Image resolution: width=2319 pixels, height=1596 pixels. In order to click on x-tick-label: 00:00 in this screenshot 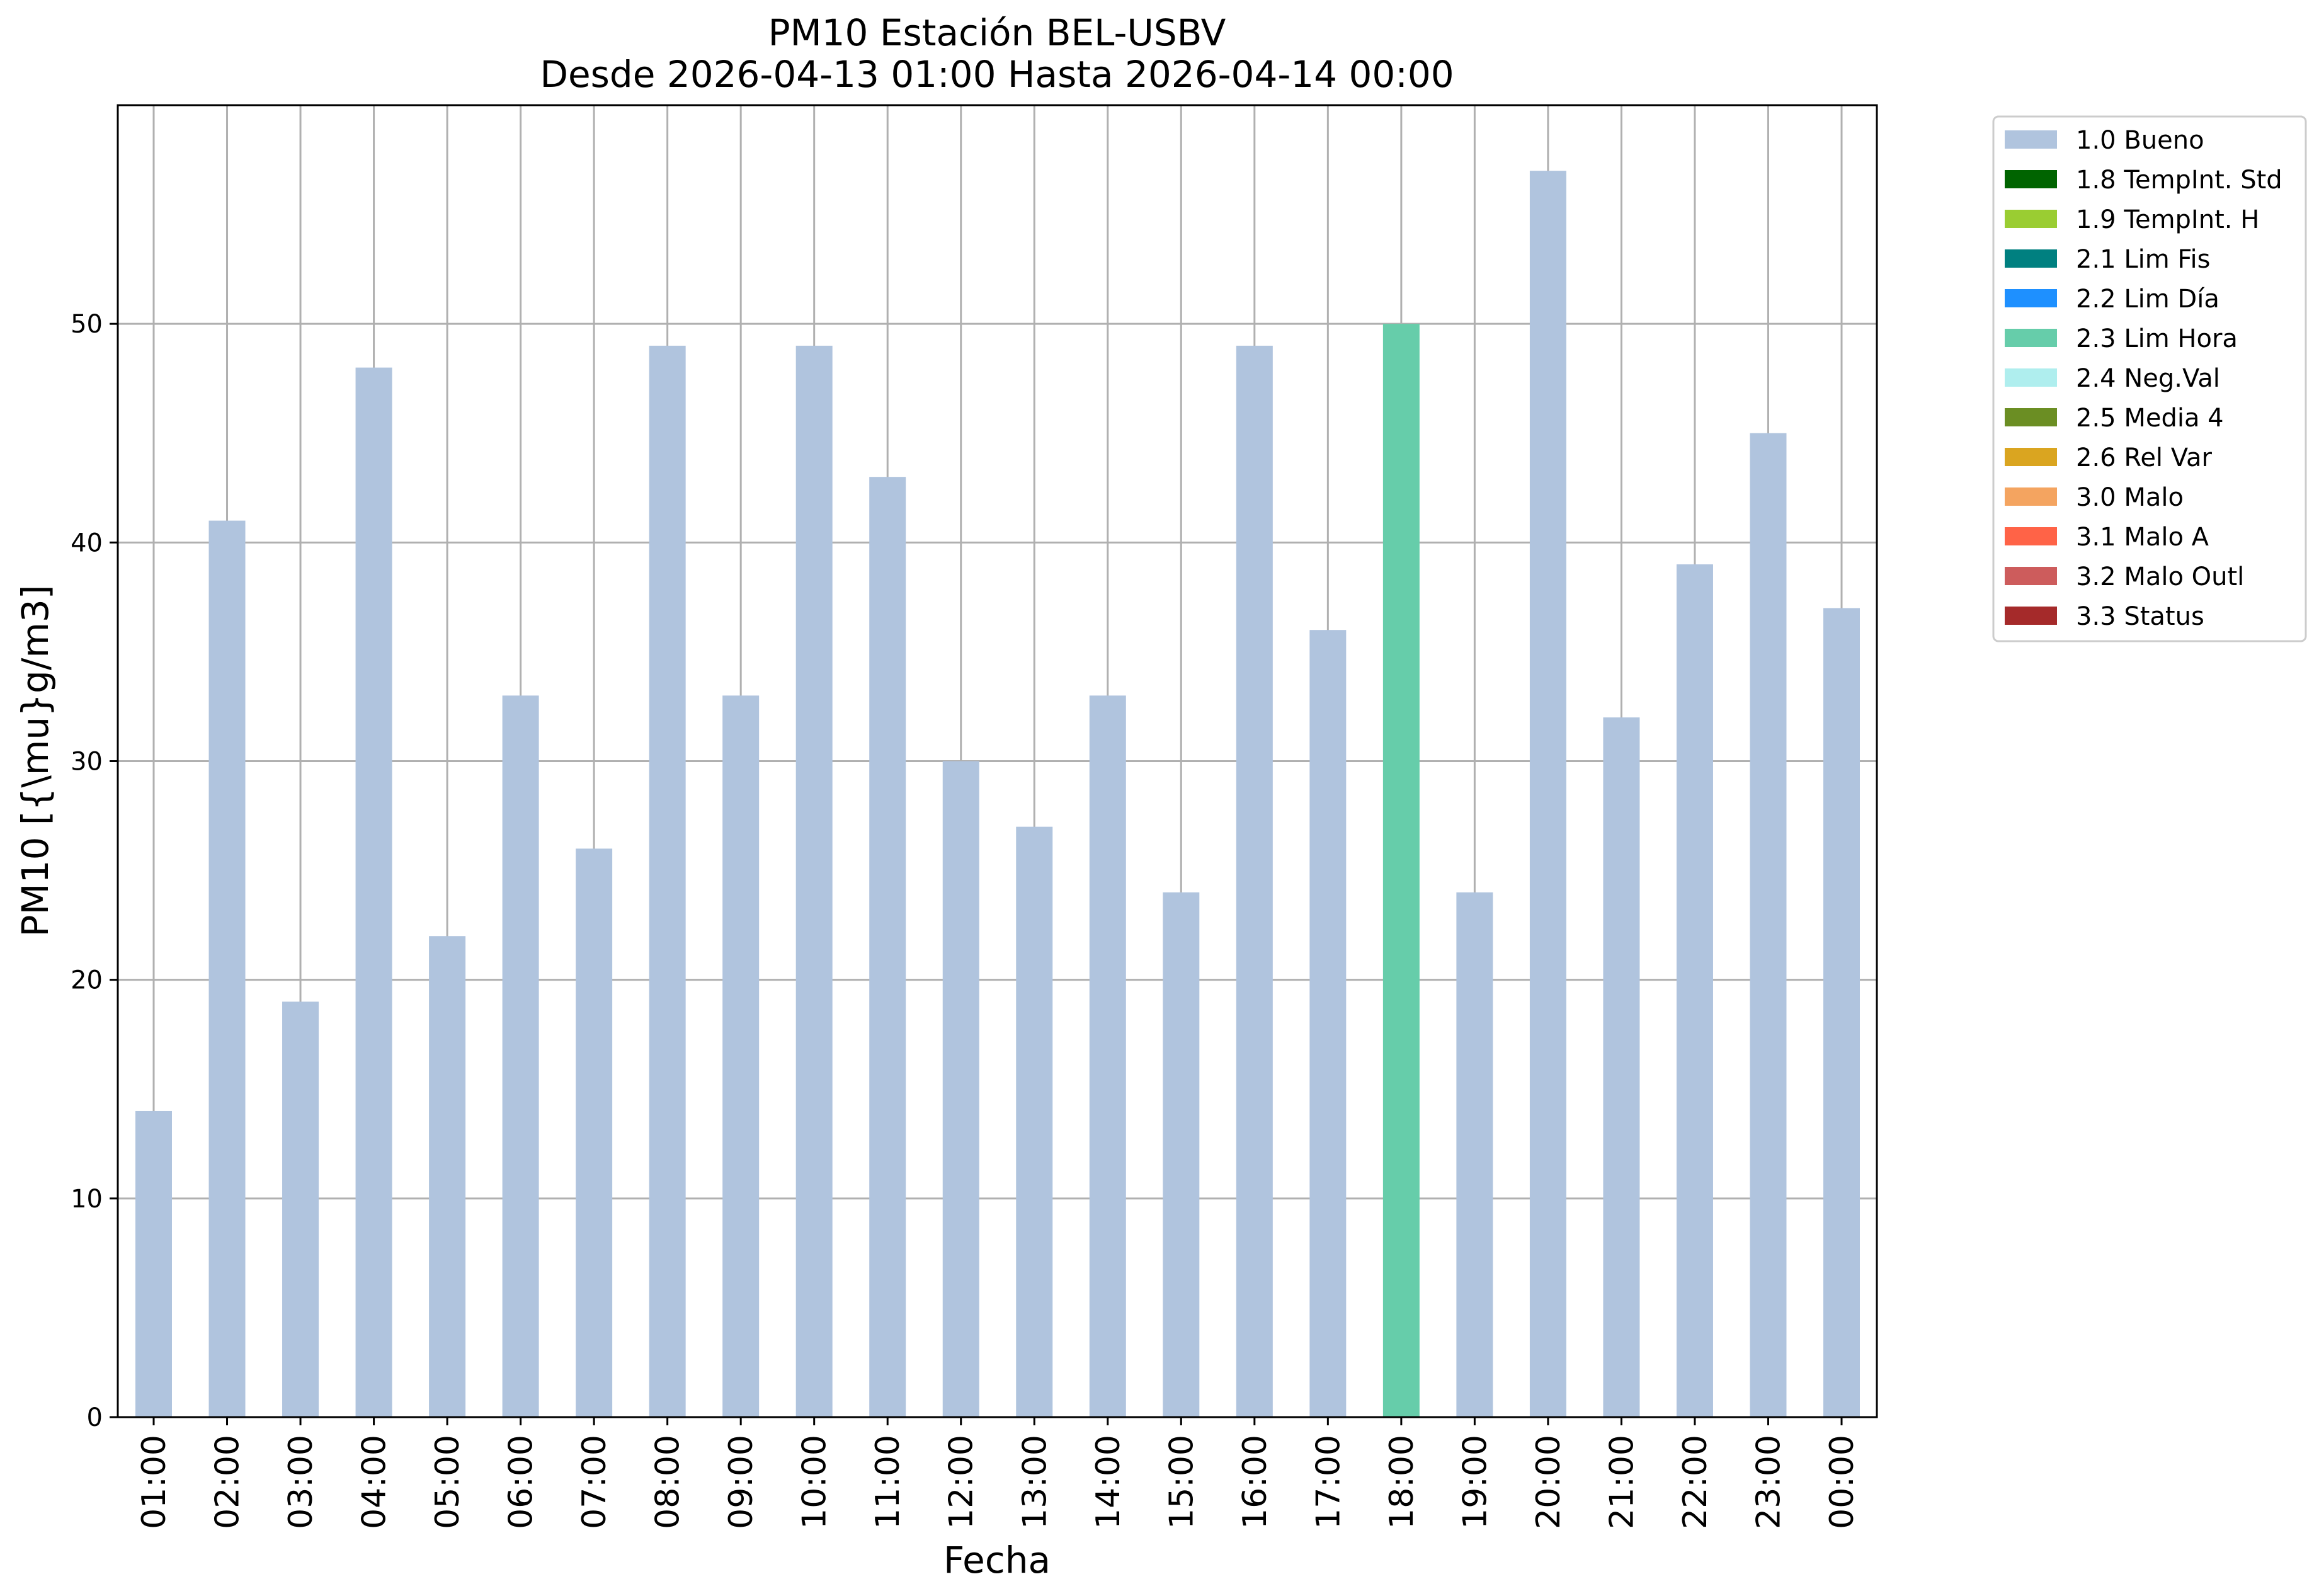, I will do `click(1842, 1482)`.